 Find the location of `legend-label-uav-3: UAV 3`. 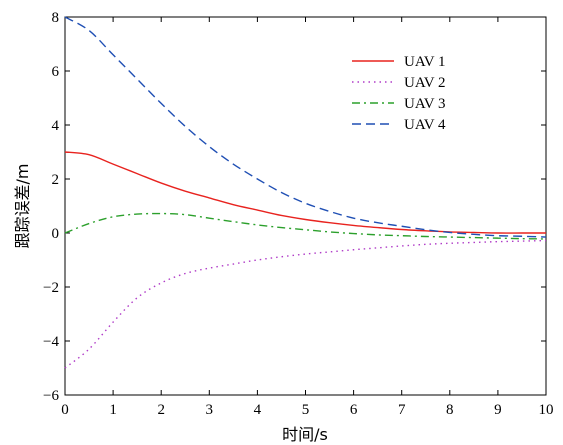

legend-label-uav-3: UAV 3 is located at coordinates (425, 104).